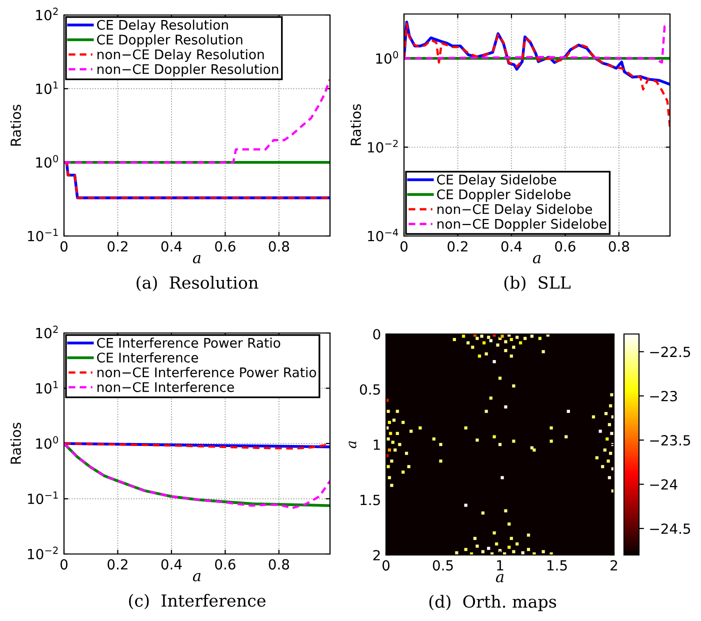 This screenshot has width=701, height=621. I want to click on legend-label: non−CE Doppler Resolution, so click(188, 70).